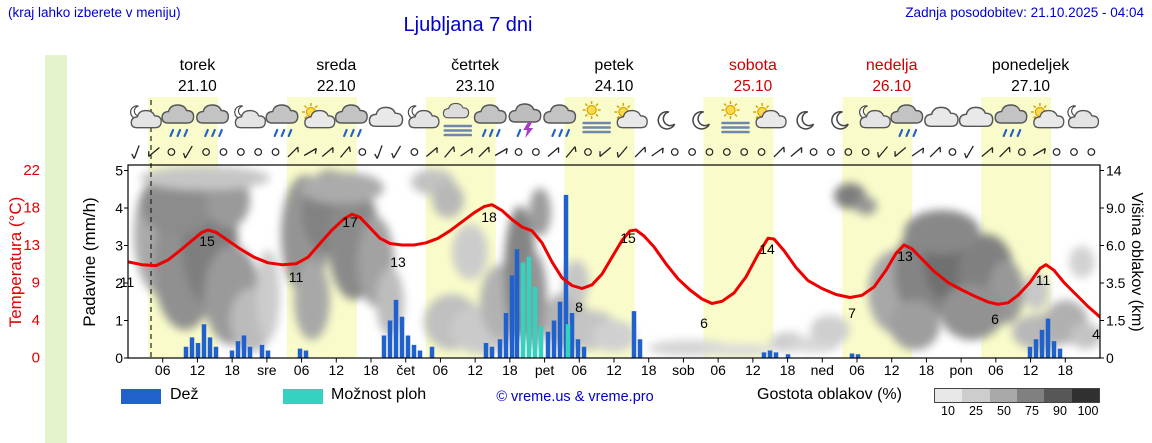  I want to click on temperature-value-label: 18, so click(489, 217).